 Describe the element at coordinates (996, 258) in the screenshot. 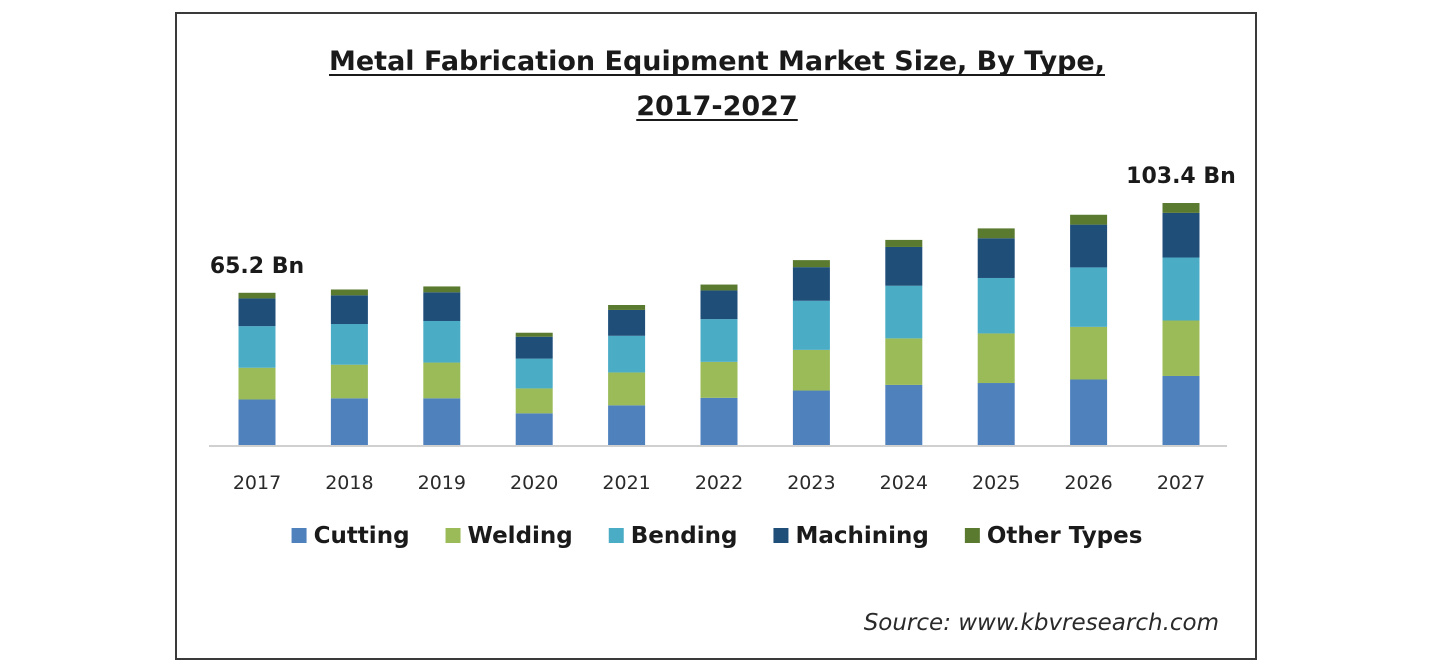

I see `bar-2025-machining` at that location.